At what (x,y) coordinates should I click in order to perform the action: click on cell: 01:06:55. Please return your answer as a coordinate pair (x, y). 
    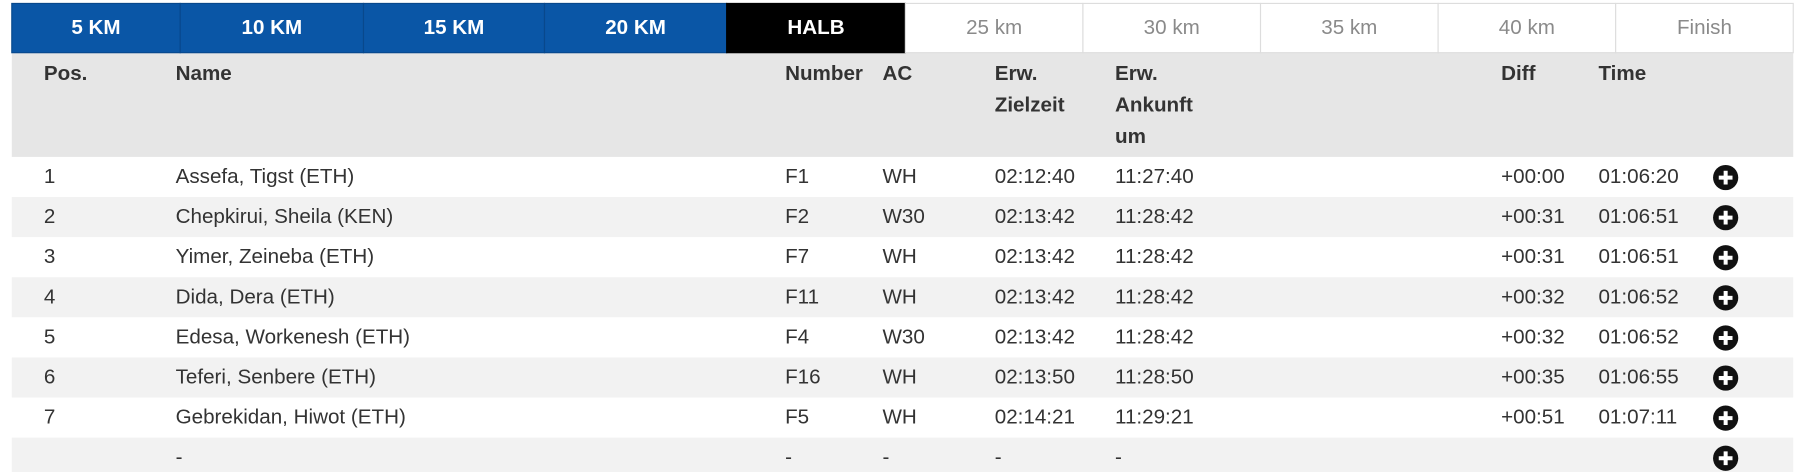
    Looking at the image, I should click on (1638, 377).